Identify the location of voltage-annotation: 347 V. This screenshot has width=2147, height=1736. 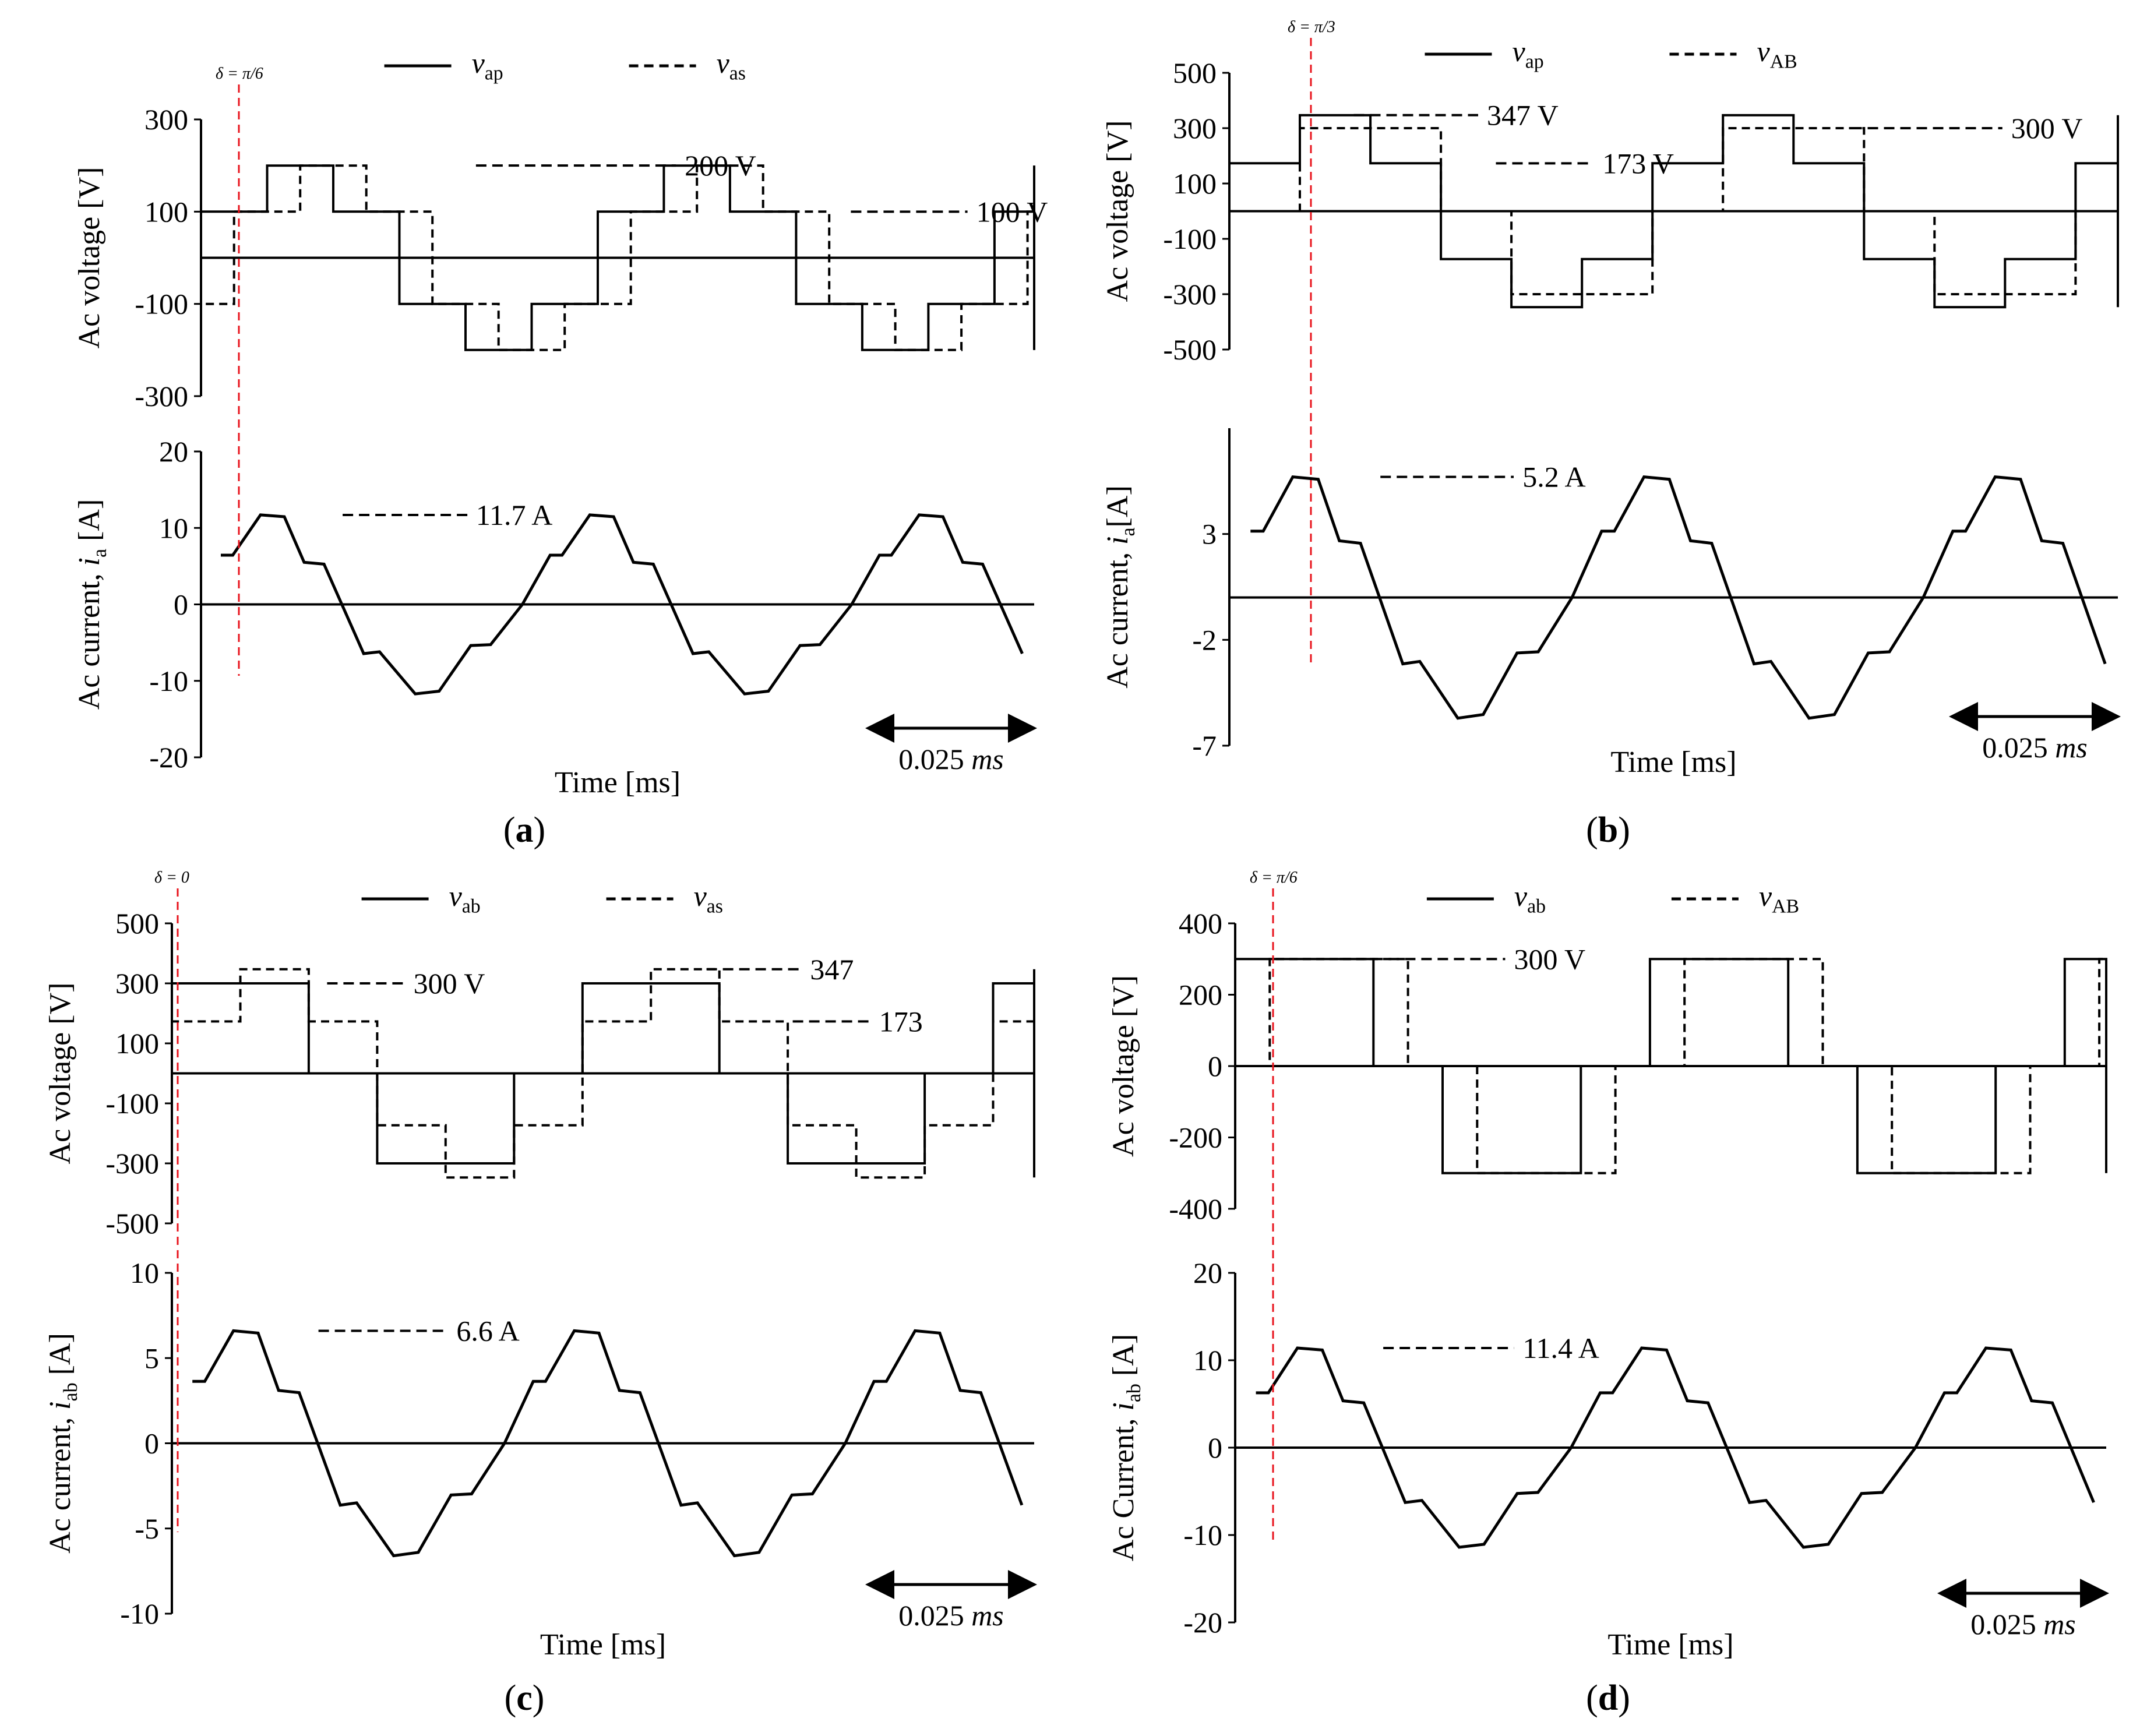
(1523, 115).